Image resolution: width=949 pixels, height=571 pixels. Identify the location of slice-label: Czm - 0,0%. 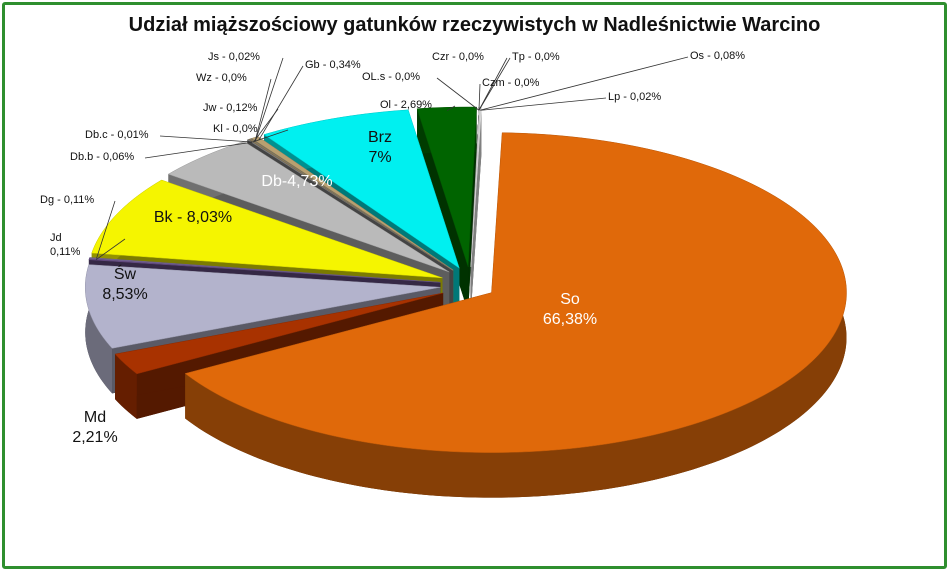
(511, 83).